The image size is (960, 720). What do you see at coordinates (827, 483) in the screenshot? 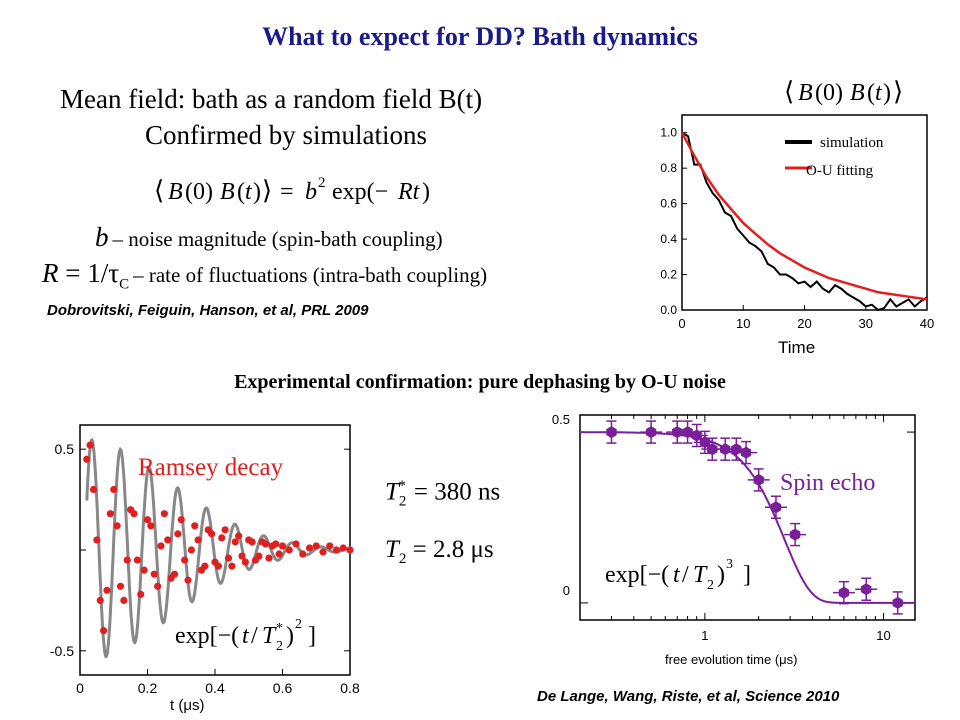
I see `echo-title: Spin echo` at bounding box center [827, 483].